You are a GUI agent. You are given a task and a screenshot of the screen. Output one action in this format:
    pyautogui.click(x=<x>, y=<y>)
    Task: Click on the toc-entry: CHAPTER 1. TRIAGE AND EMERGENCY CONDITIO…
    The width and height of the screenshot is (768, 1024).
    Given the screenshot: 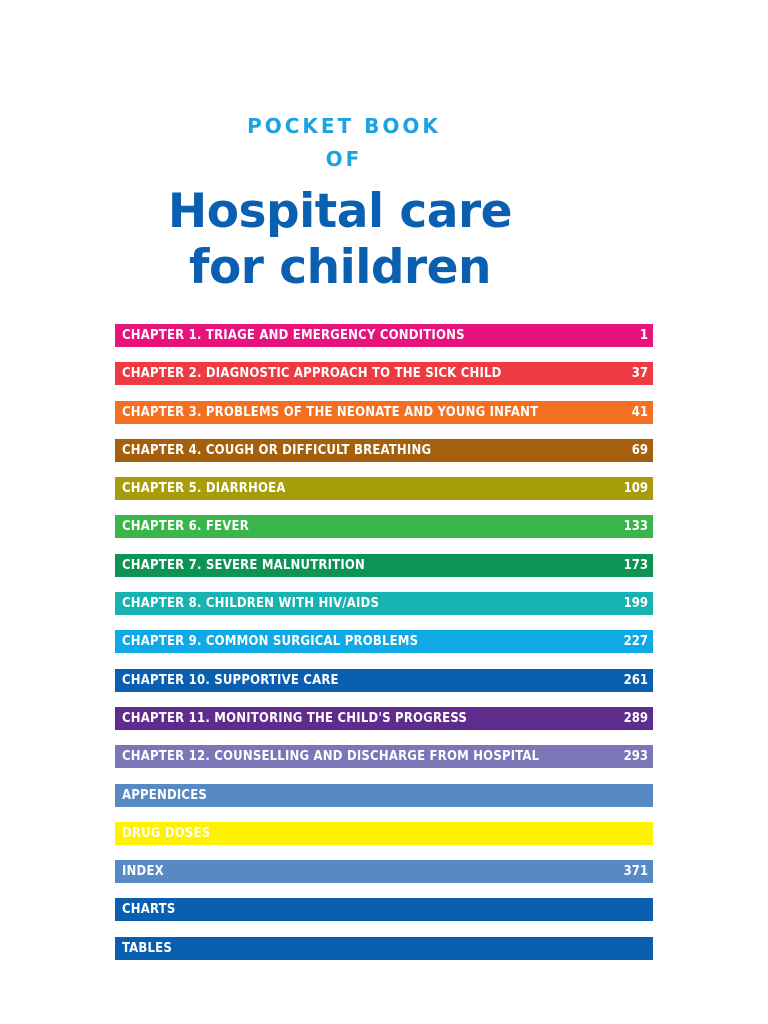 What is the action you would take?
    pyautogui.click(x=384, y=335)
    